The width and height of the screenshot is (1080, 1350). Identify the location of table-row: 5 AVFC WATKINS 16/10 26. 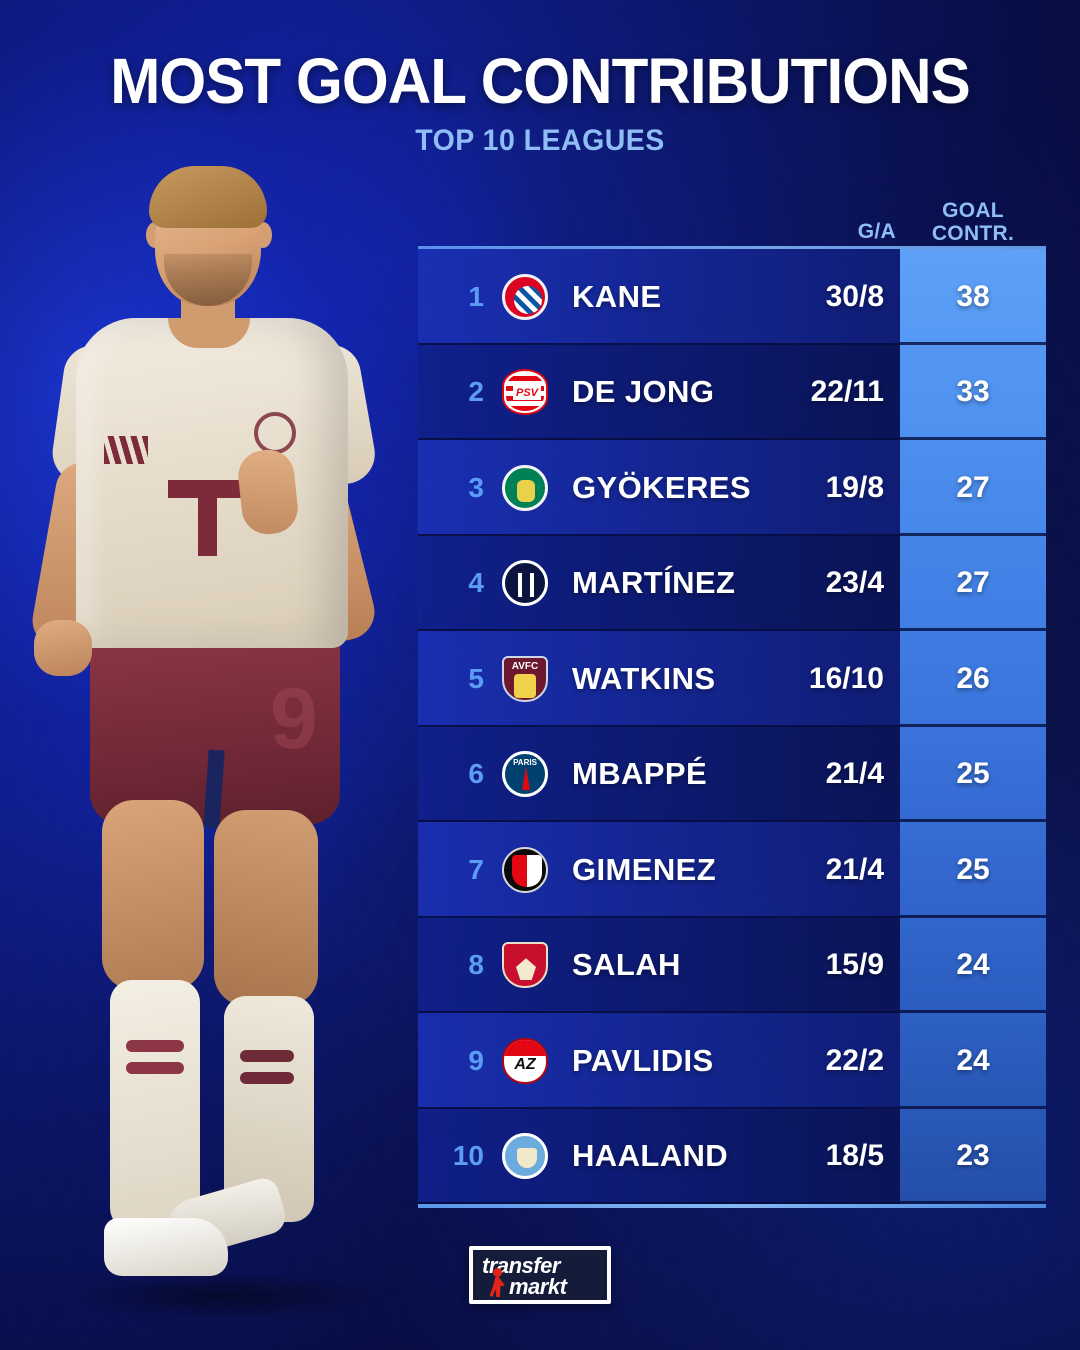
(732, 679).